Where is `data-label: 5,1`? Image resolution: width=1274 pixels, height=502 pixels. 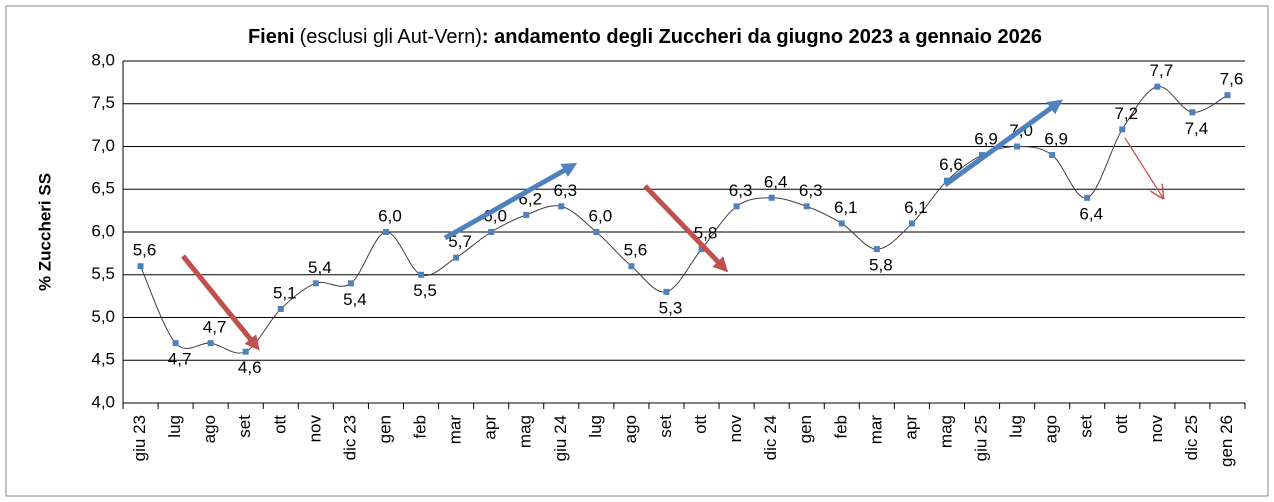
data-label: 5,1 is located at coordinates (285, 292).